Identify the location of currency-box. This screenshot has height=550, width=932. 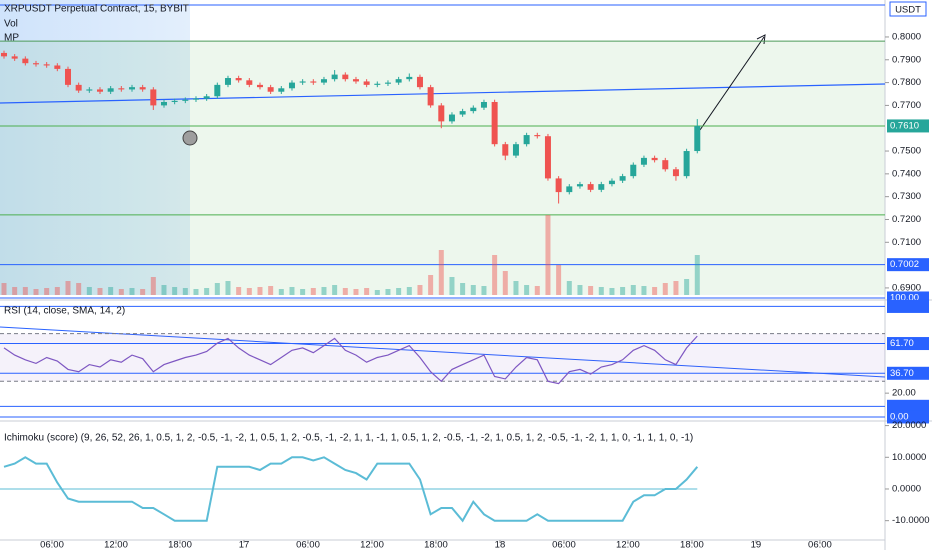
(908, 9).